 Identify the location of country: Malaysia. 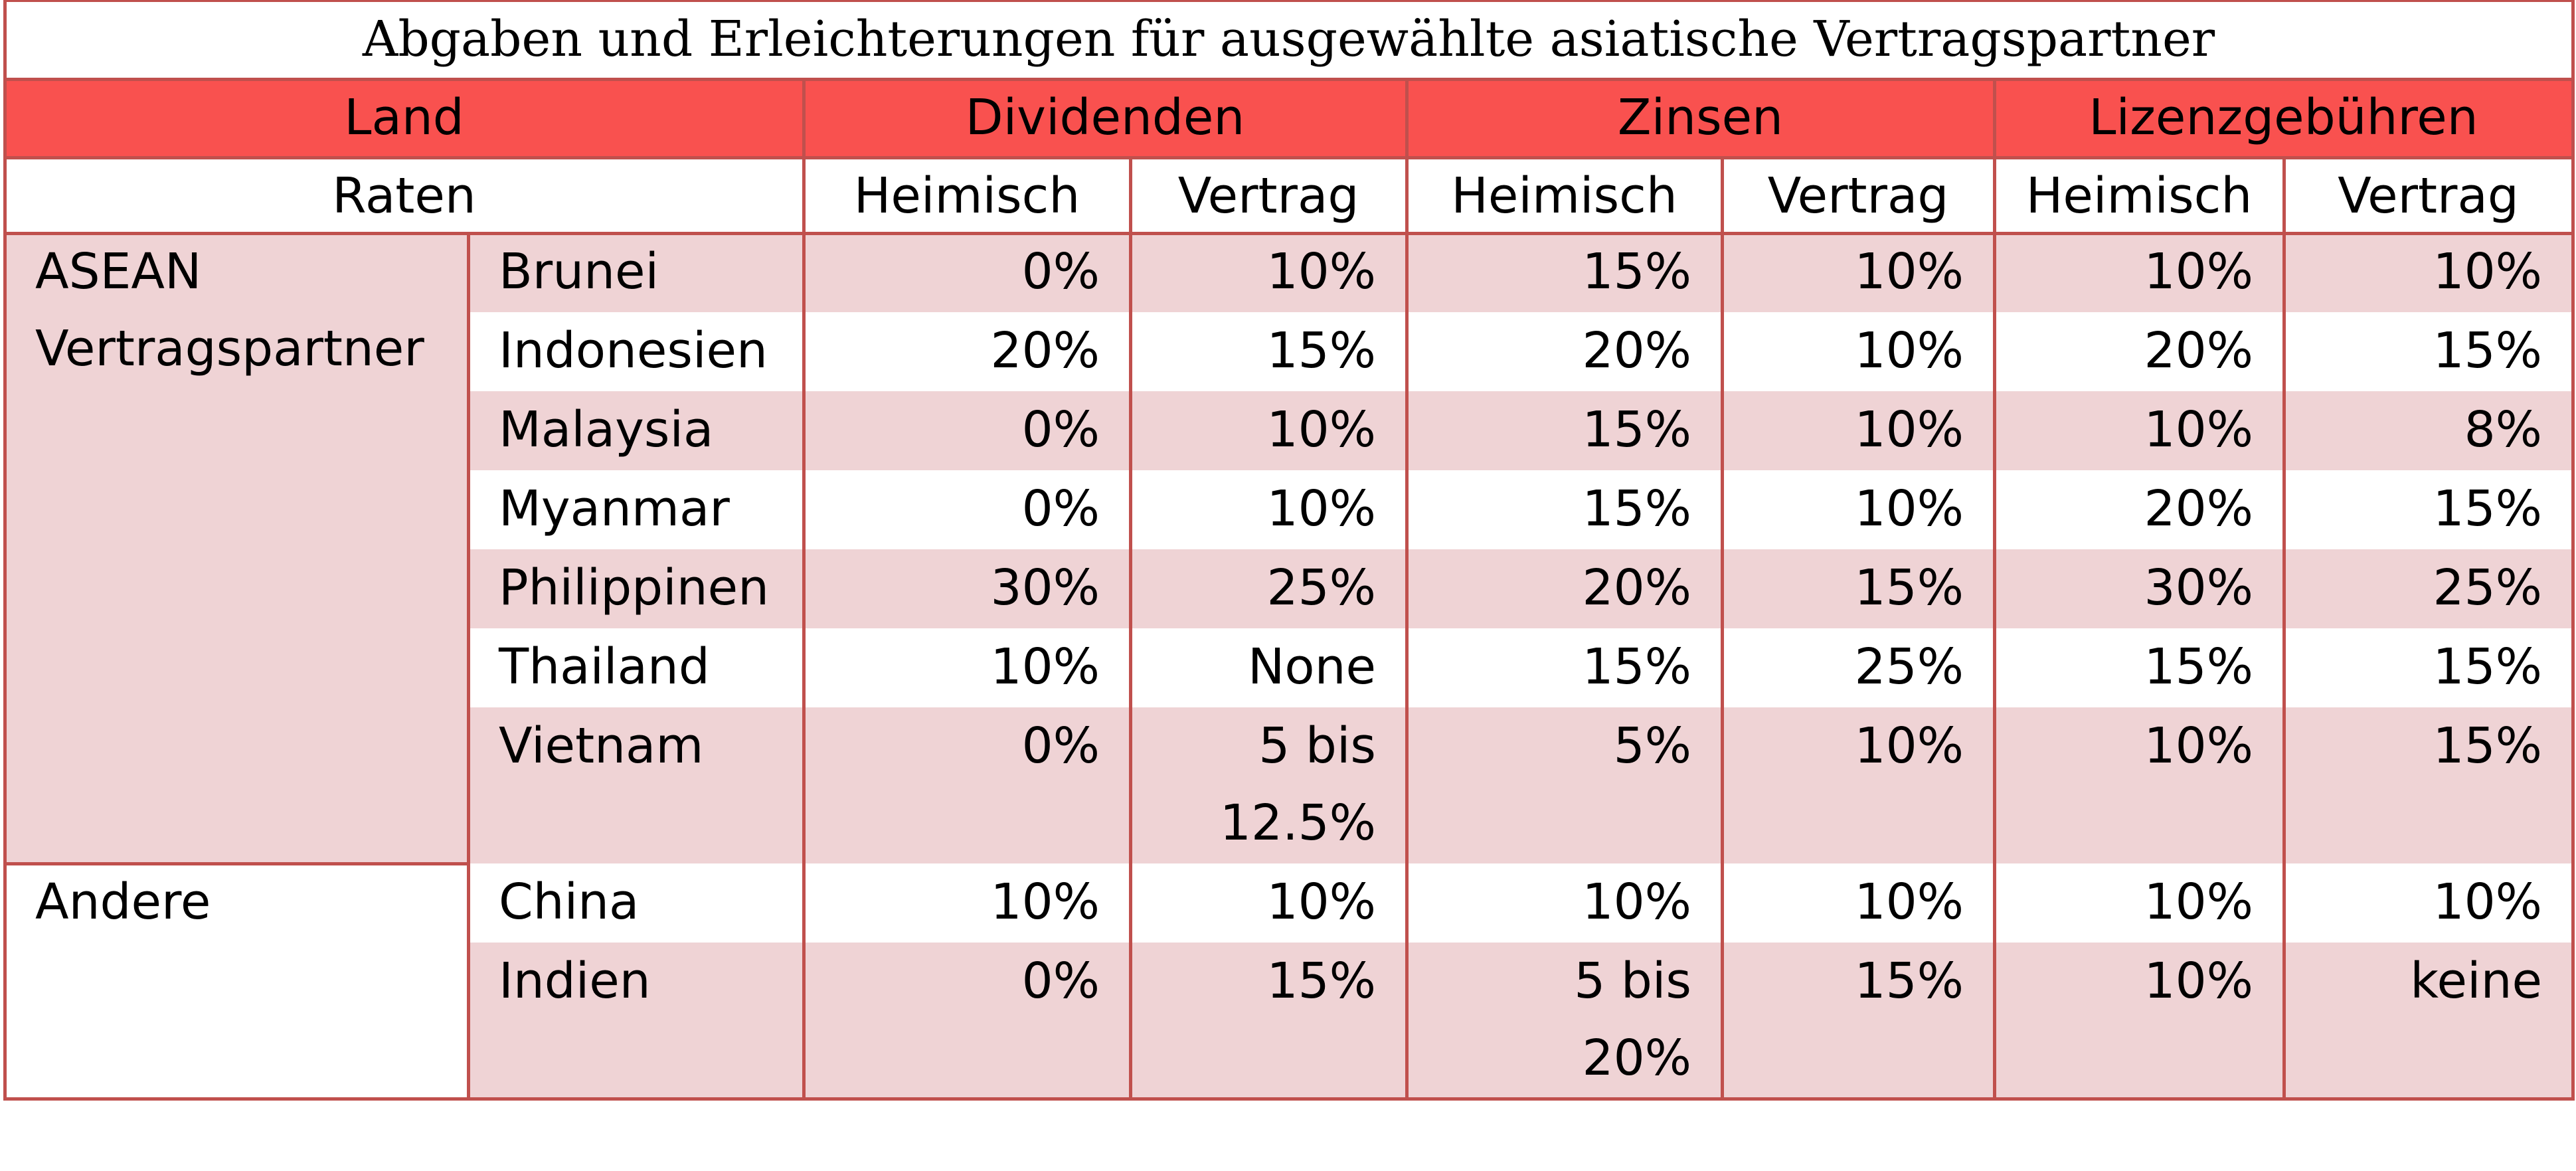
(606, 430).